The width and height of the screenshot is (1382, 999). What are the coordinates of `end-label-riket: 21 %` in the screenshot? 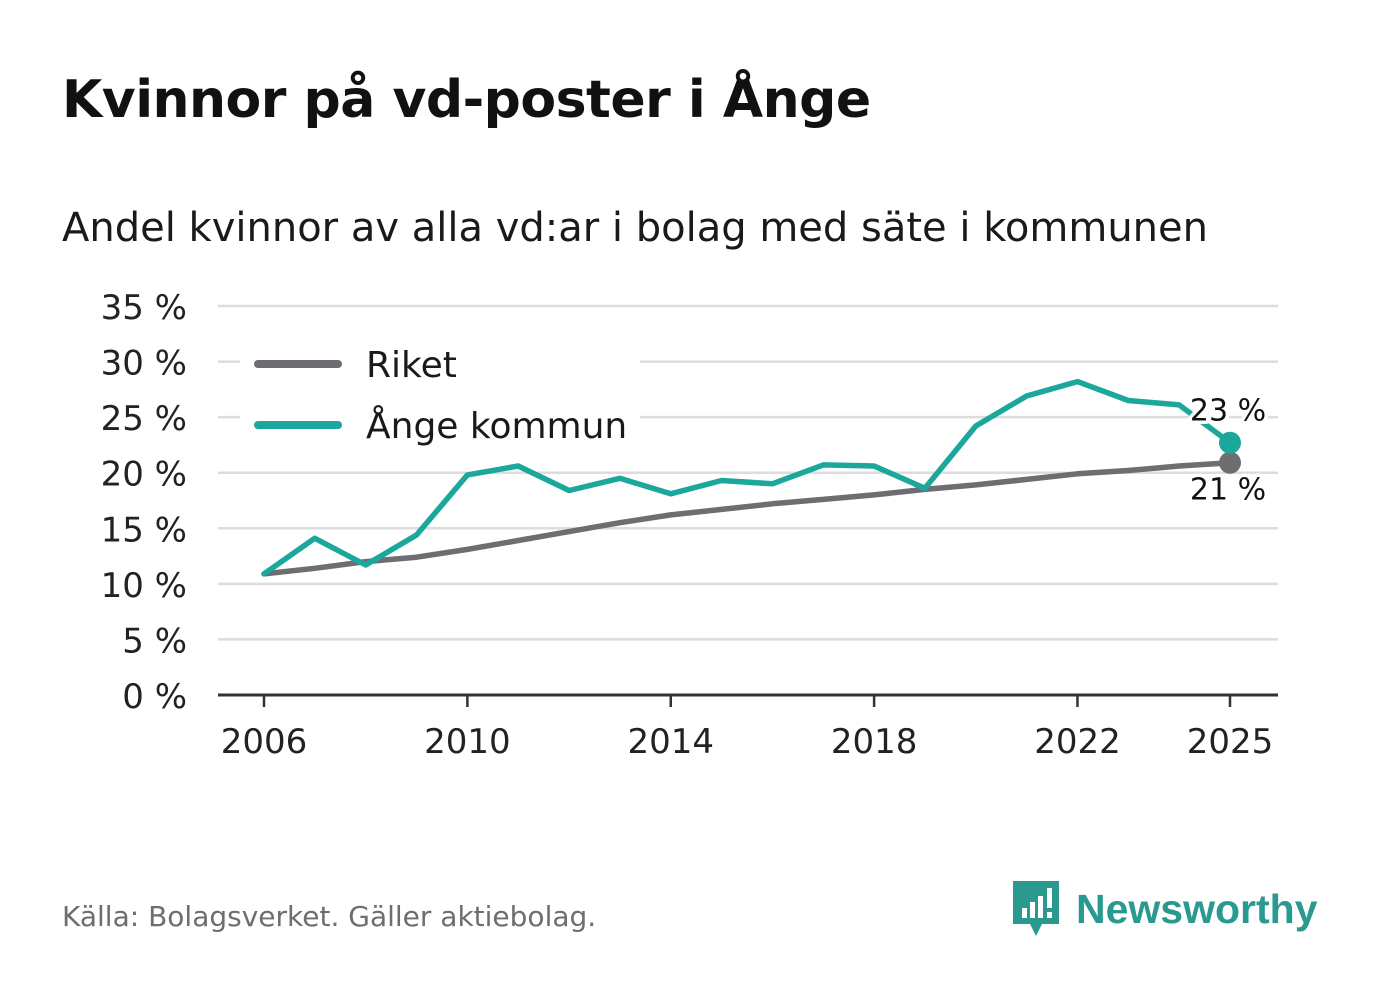 It's located at (1228, 490).